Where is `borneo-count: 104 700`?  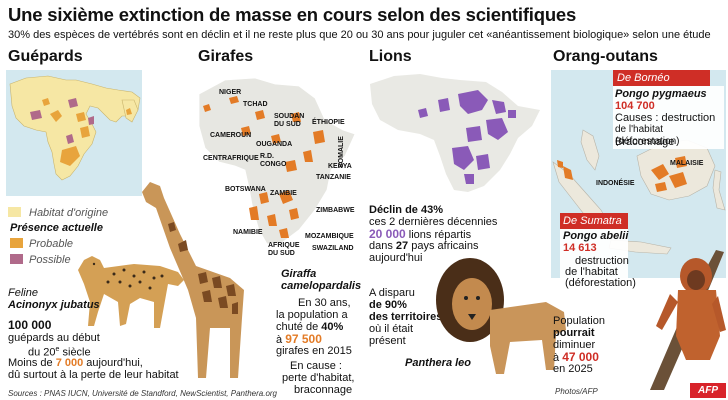
borneo-count: 104 700 is located at coordinates (635, 106).